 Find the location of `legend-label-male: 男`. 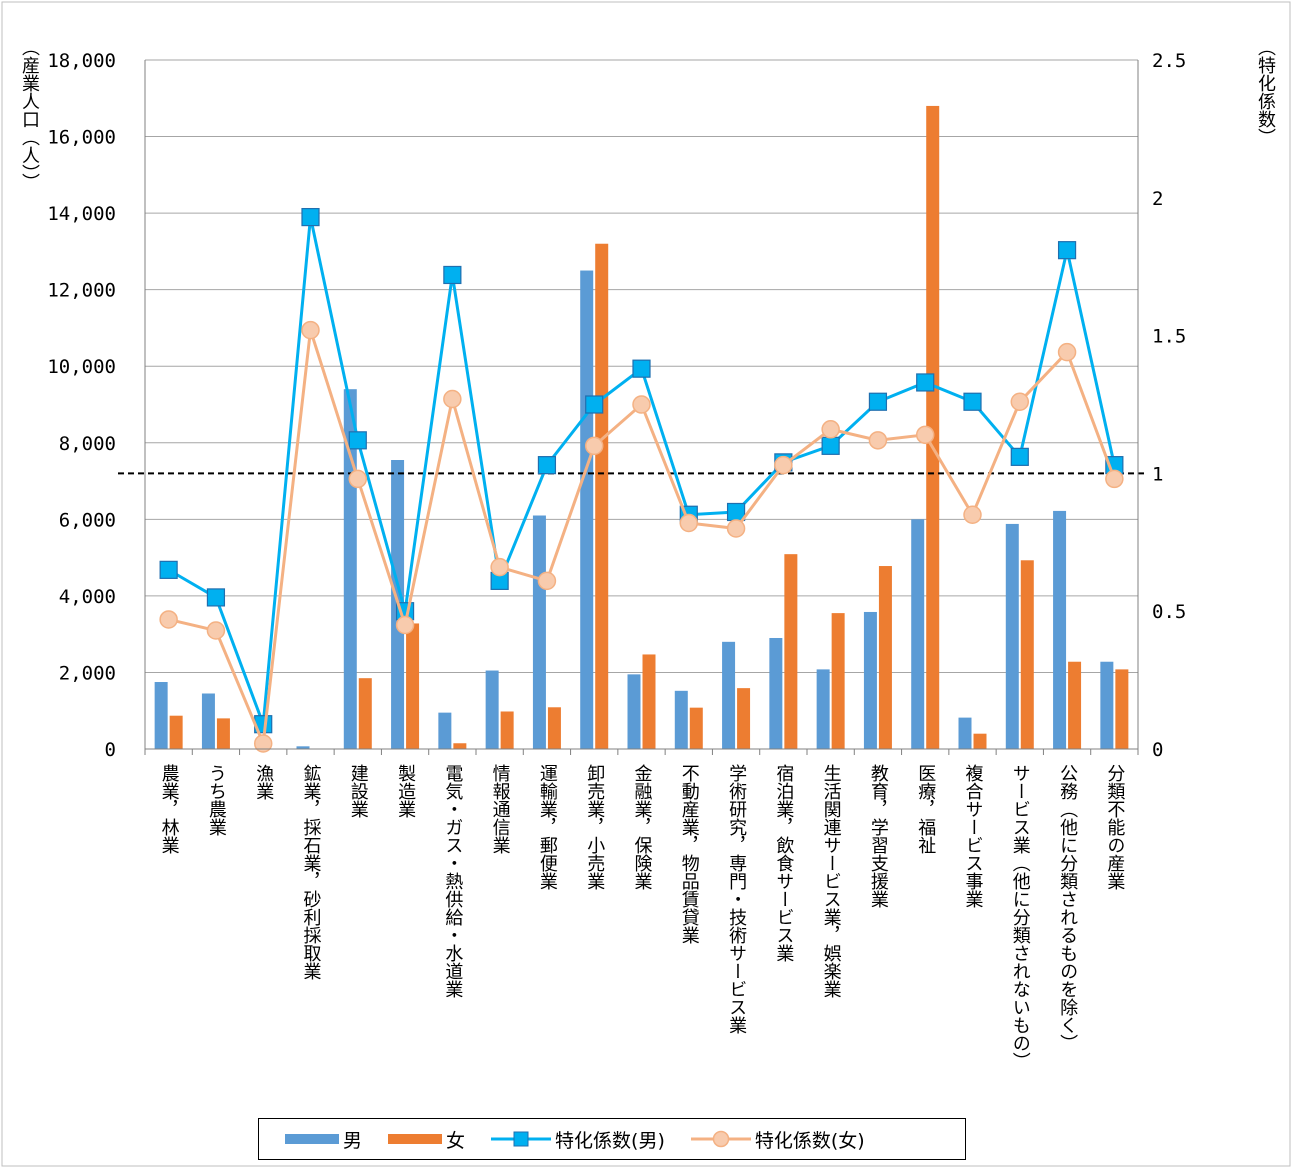

legend-label-male: 男 is located at coordinates (353, 1140).